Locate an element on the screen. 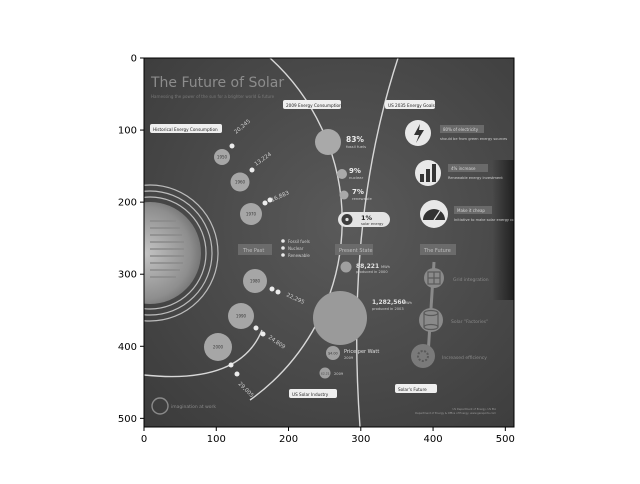 The width and height of the screenshot is (640, 484). y-tick-label: 500 is located at coordinates (127, 419).